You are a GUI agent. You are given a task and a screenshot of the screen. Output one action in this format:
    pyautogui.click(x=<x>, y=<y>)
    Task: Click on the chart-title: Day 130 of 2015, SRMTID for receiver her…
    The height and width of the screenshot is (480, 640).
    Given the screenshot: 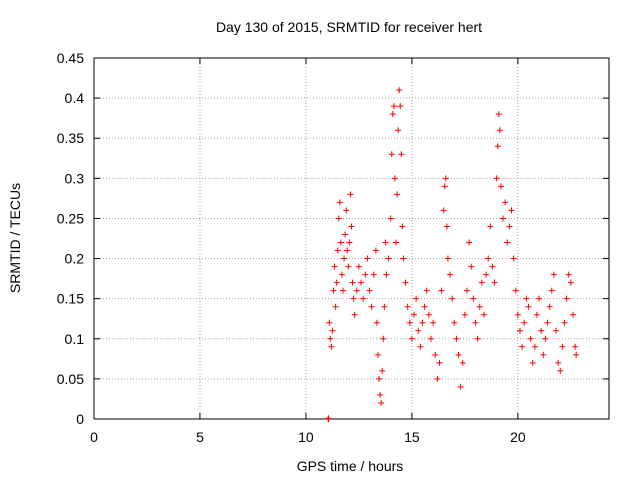 What is the action you would take?
    pyautogui.click(x=349, y=27)
    